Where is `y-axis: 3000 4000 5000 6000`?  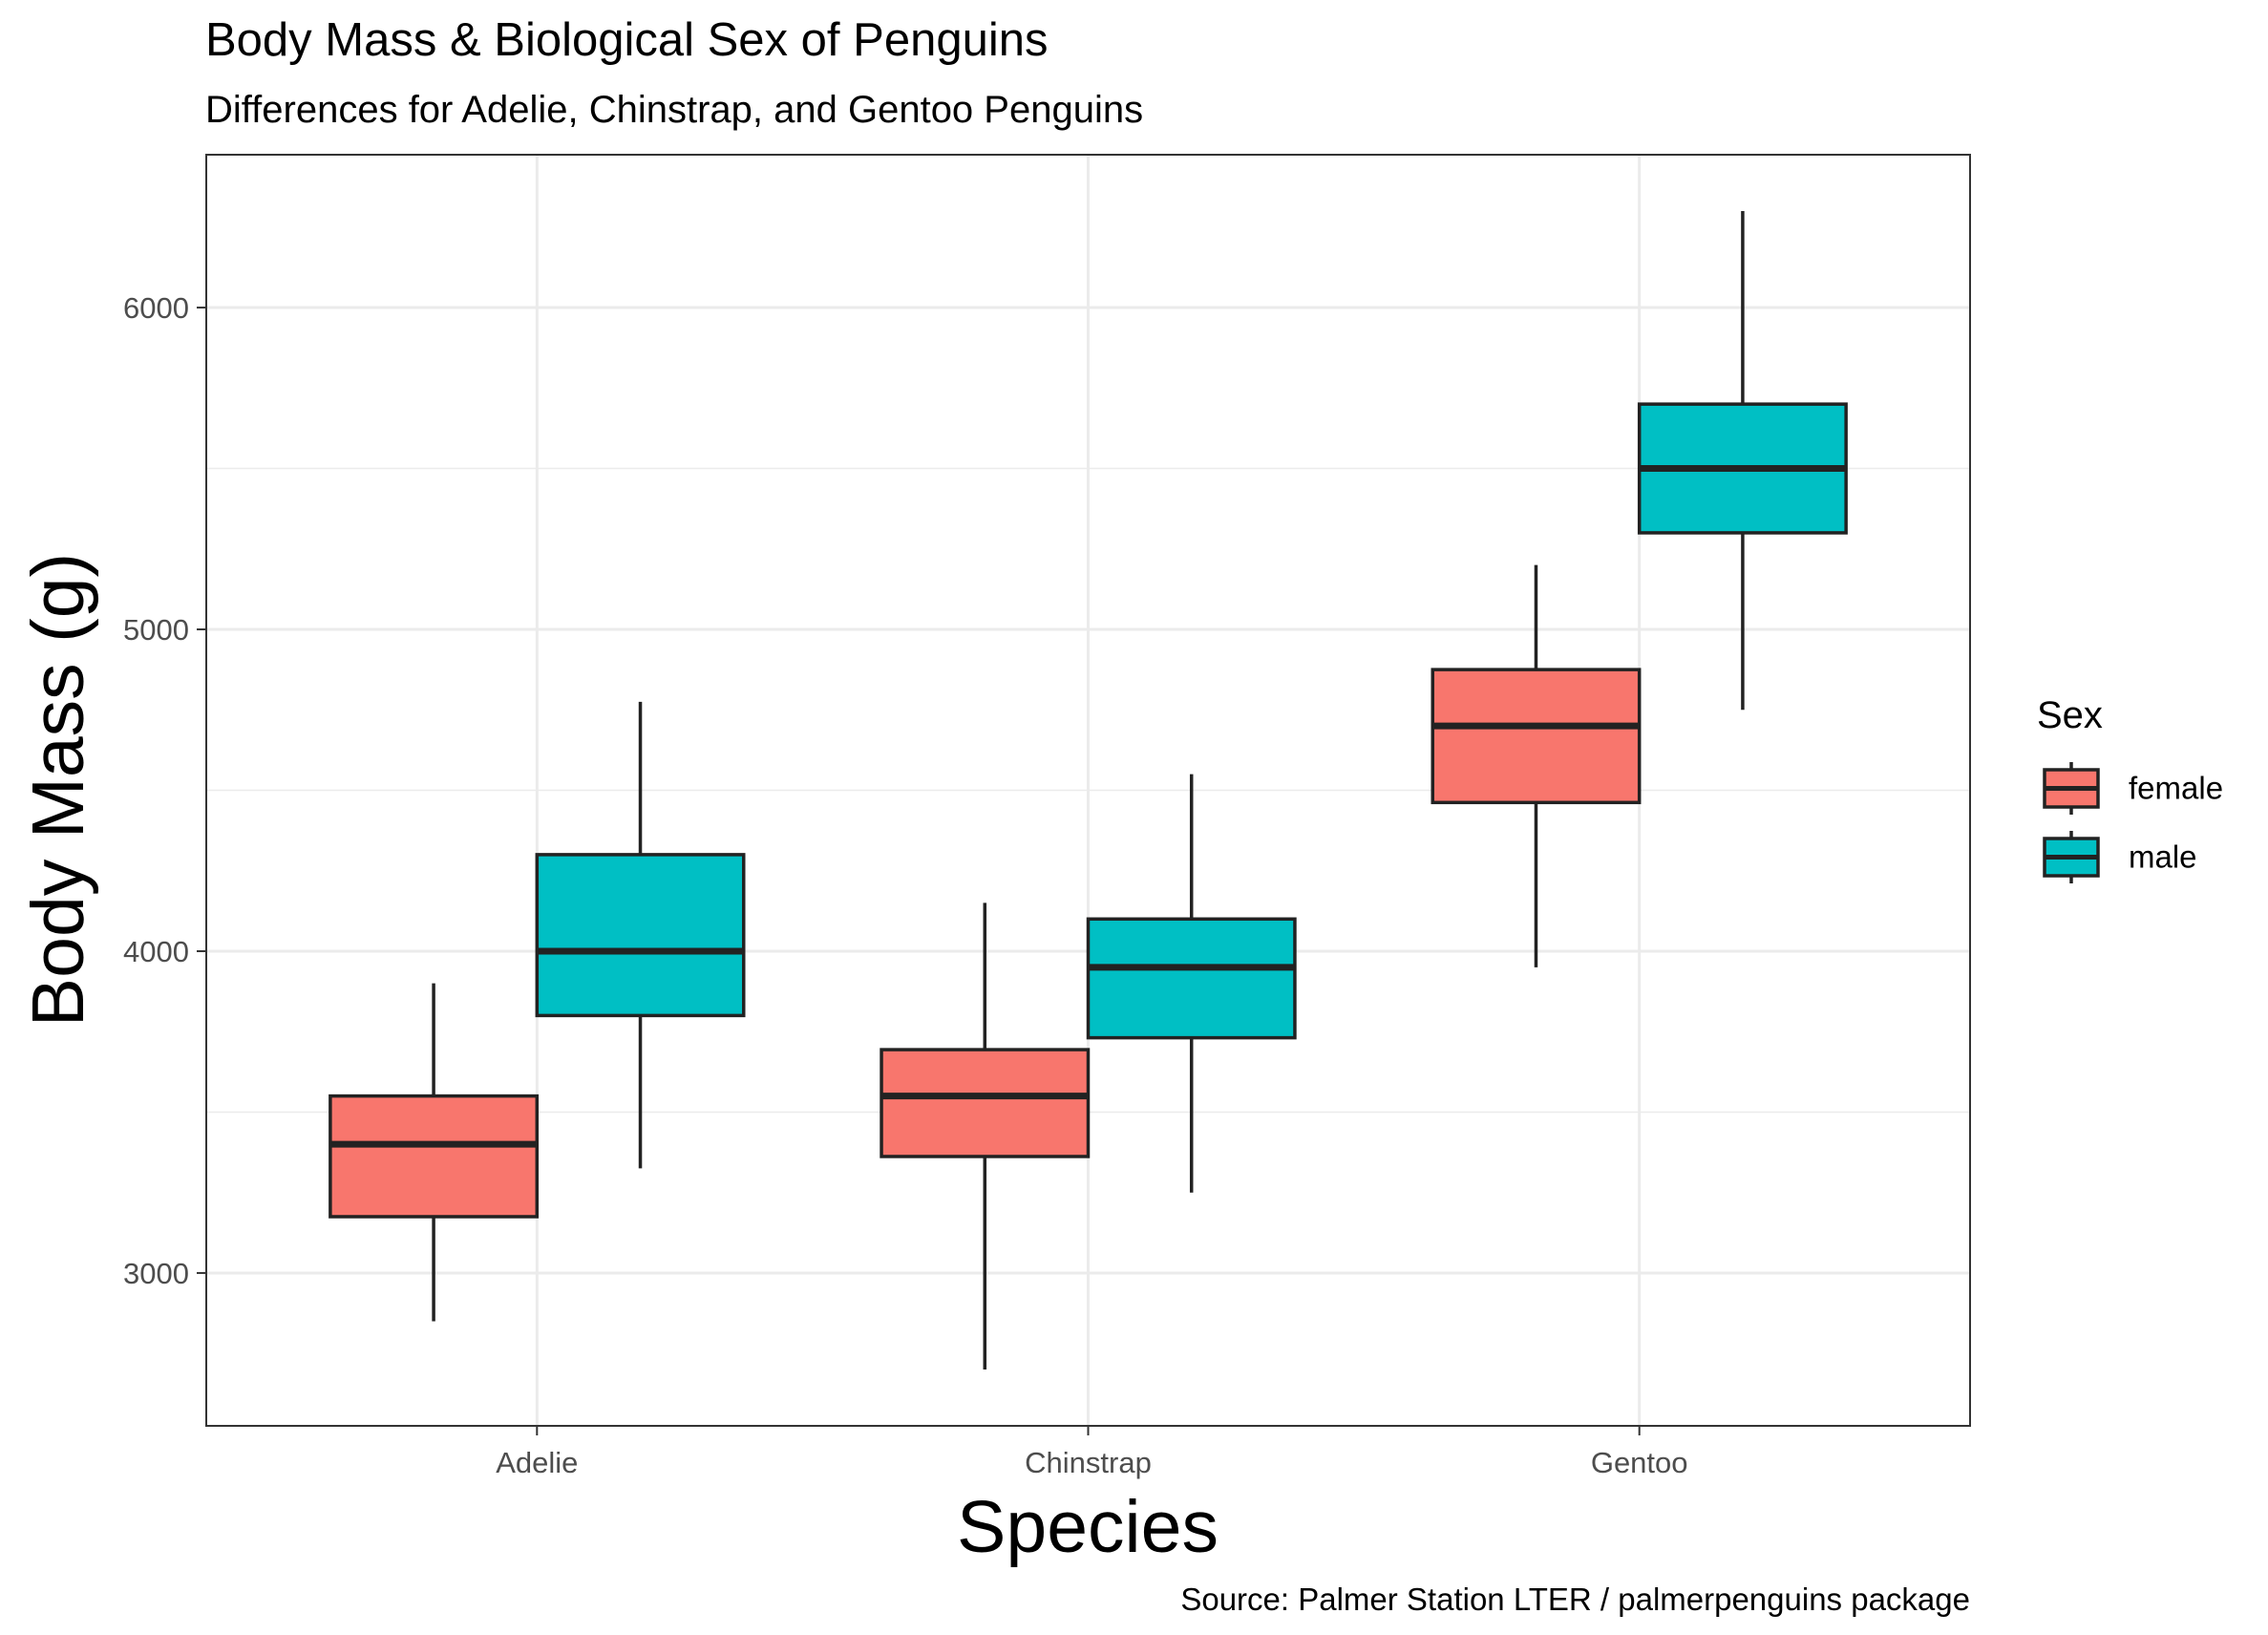
y-axis: 3000 4000 5000 6000 is located at coordinates (164, 790).